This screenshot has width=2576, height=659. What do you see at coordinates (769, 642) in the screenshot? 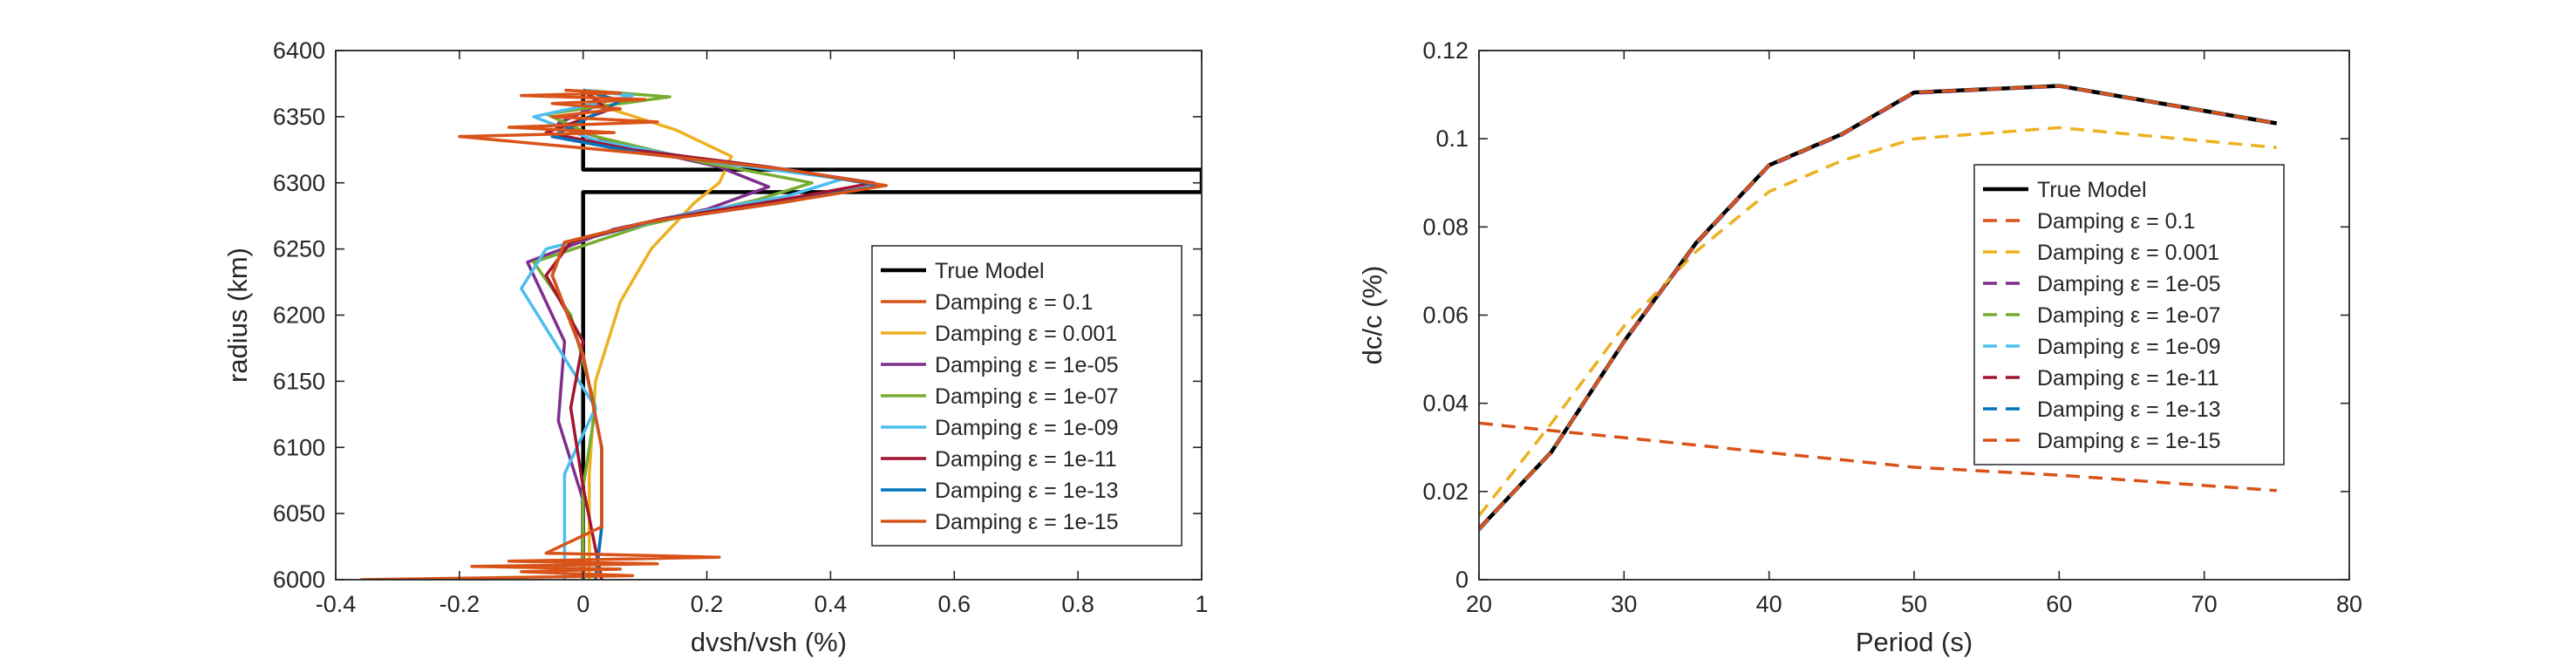
I see `x-axis-label: dvsh/vsh (%)` at bounding box center [769, 642].